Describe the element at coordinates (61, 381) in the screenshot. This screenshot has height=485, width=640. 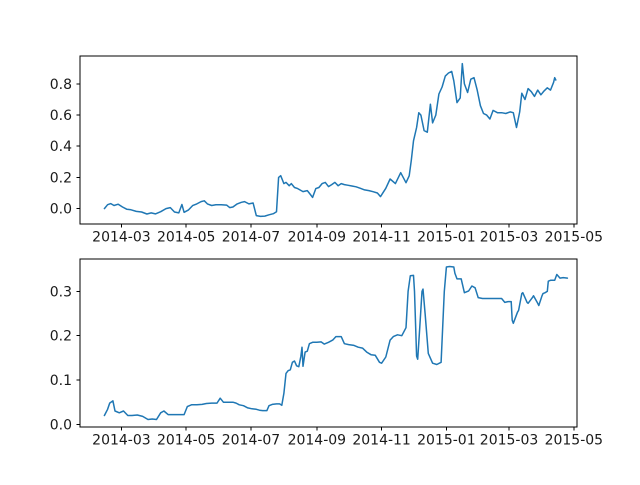
I see `y-tick-label: 0.1` at that location.